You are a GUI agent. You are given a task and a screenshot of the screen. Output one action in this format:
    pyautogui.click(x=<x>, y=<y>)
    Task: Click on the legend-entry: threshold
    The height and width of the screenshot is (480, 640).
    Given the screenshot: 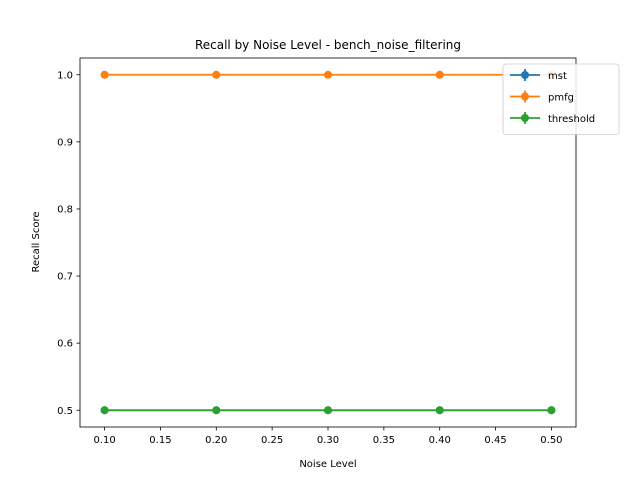 What is the action you would take?
    pyautogui.click(x=552, y=118)
    